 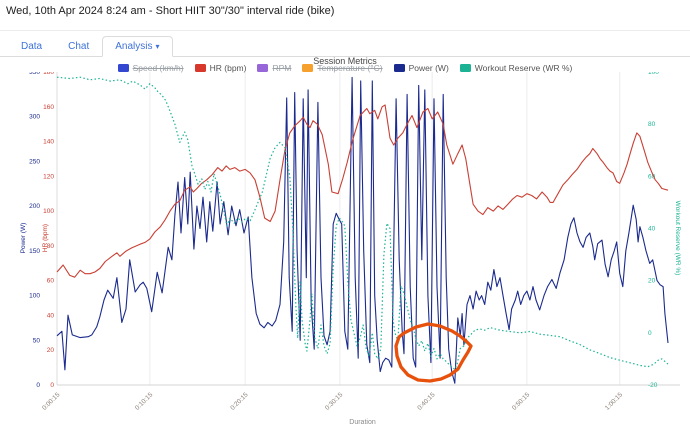 I want to click on hr-tick: 20, so click(x=51, y=350).